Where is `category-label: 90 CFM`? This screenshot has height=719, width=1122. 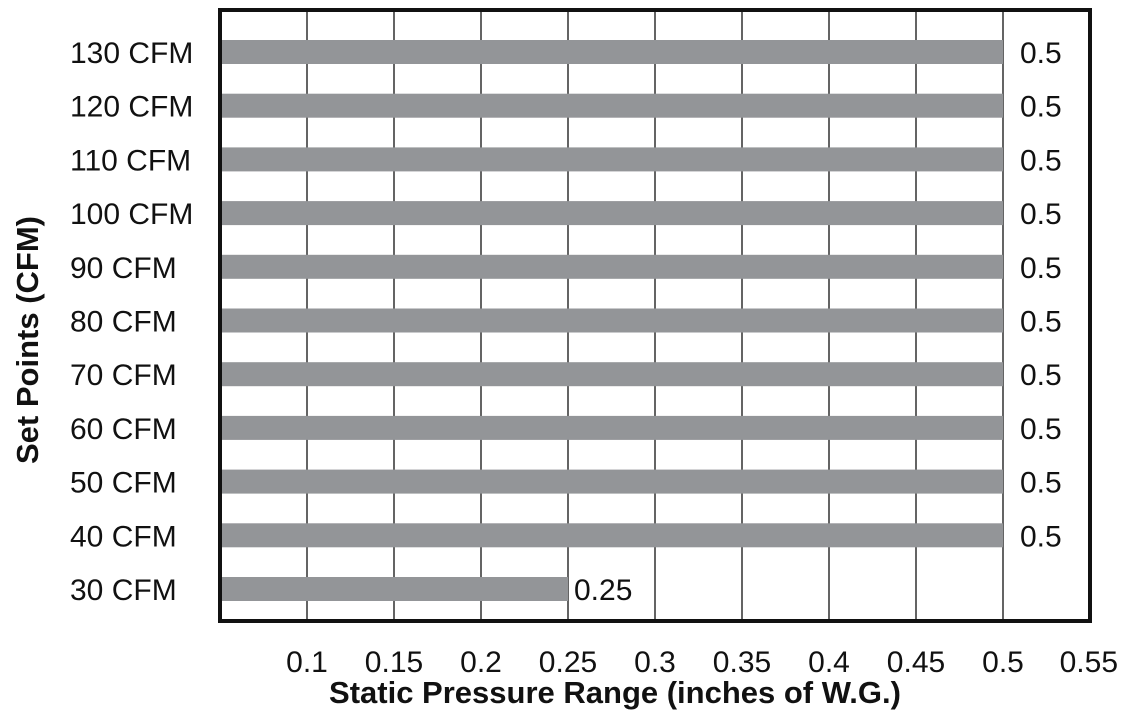
category-label: 90 CFM is located at coordinates (123, 268).